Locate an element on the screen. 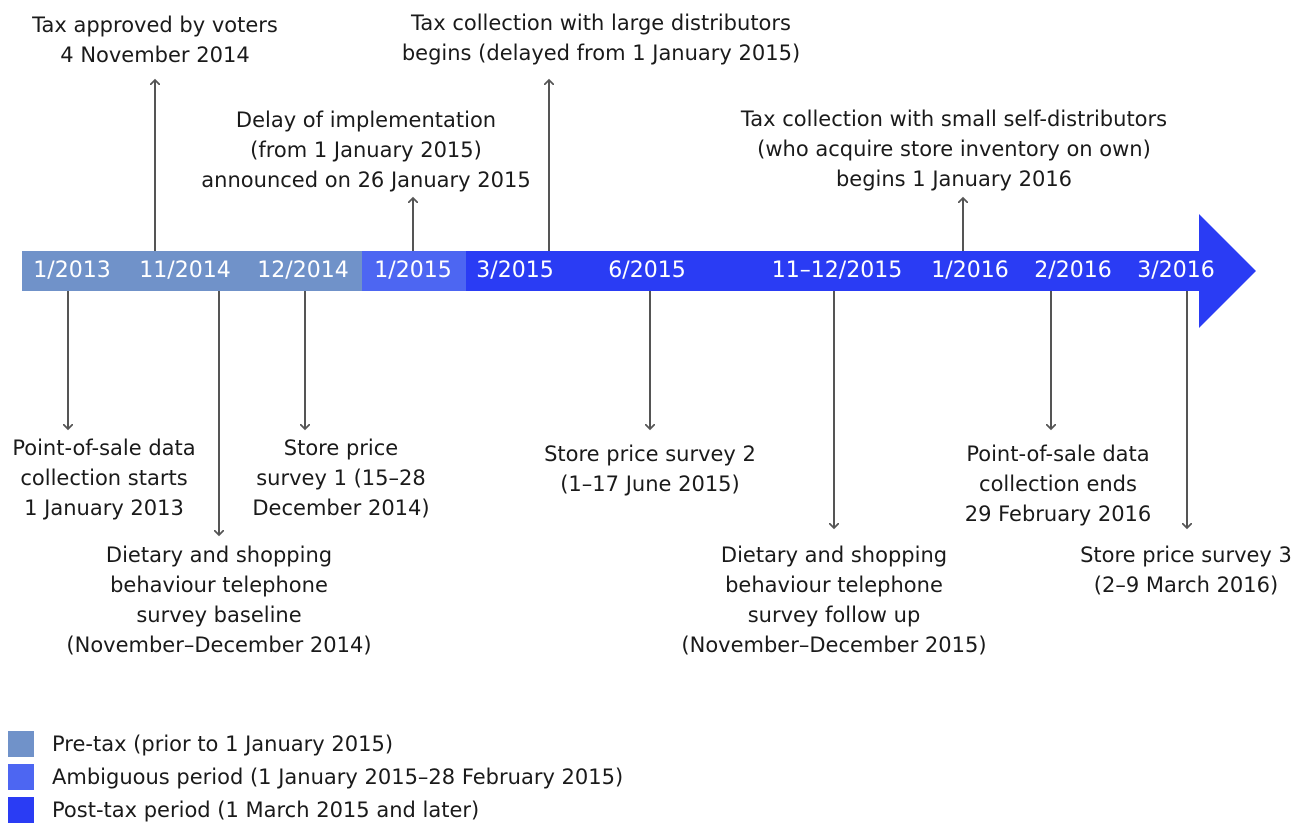  legend-swatch-pretax is located at coordinates (21, 743).